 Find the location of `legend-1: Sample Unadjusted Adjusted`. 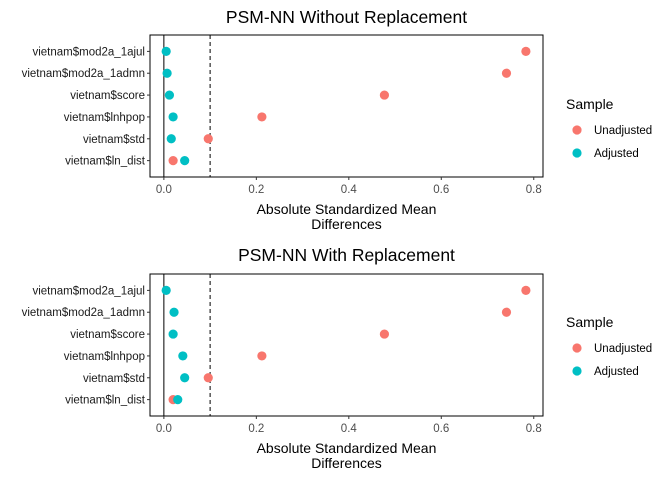

legend-1: Sample Unadjusted Adjusted is located at coordinates (609, 128).